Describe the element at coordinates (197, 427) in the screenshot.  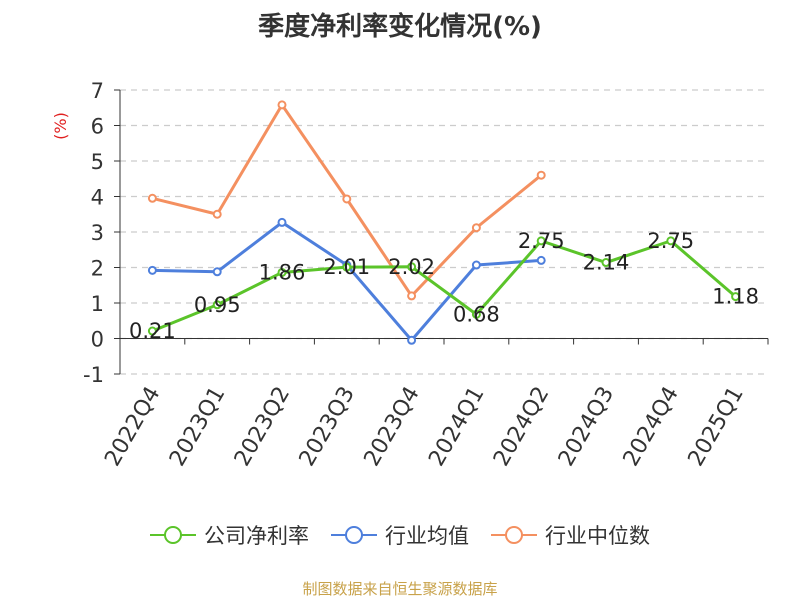
I see `x-tick-label: 2023Q1` at that location.